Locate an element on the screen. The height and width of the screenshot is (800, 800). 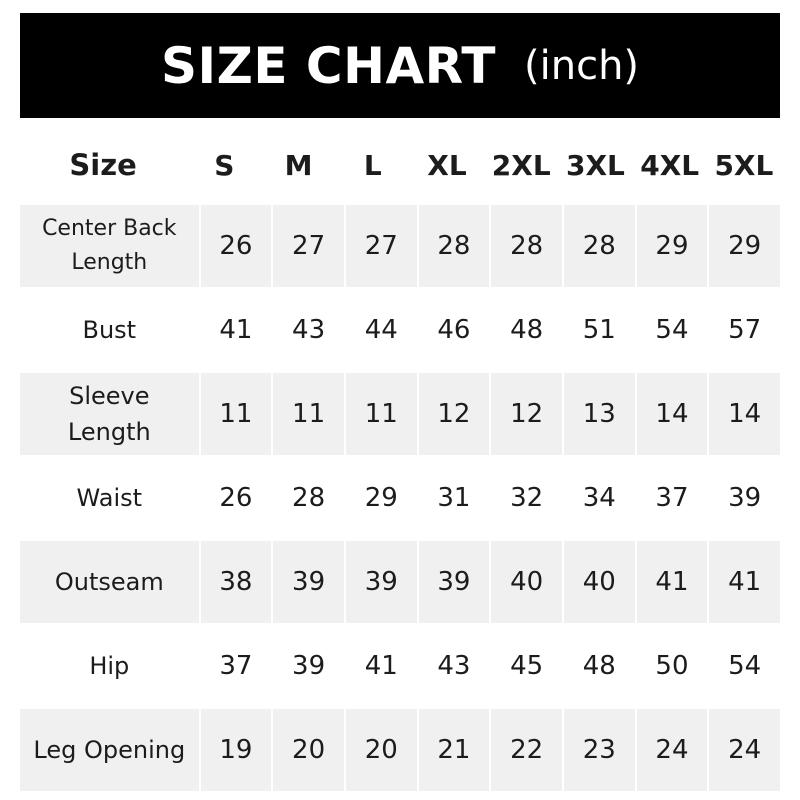
table-row: Waist 26 28 29 31 32 34 37 39 is located at coordinates (400, 498).